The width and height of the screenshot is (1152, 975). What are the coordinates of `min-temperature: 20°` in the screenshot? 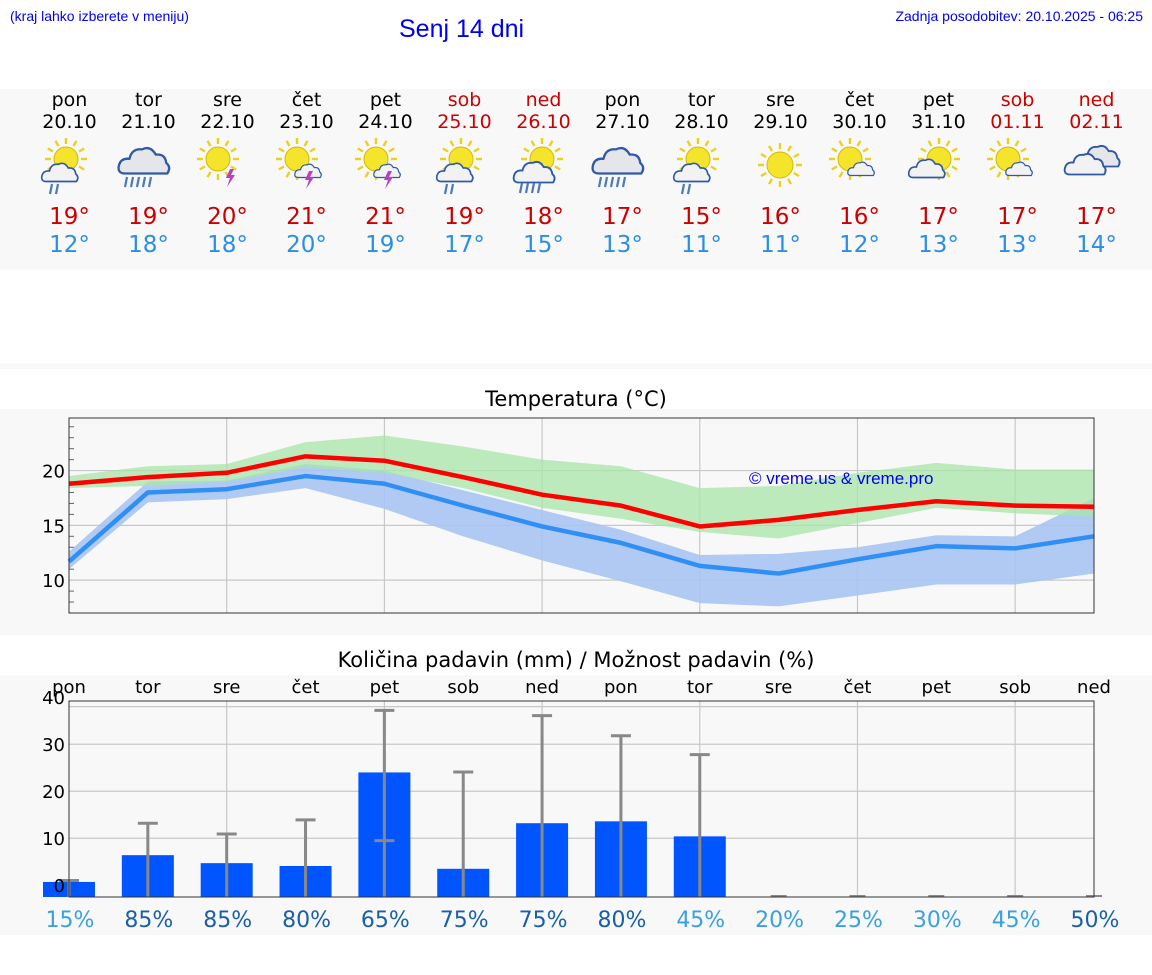 It's located at (306, 245).